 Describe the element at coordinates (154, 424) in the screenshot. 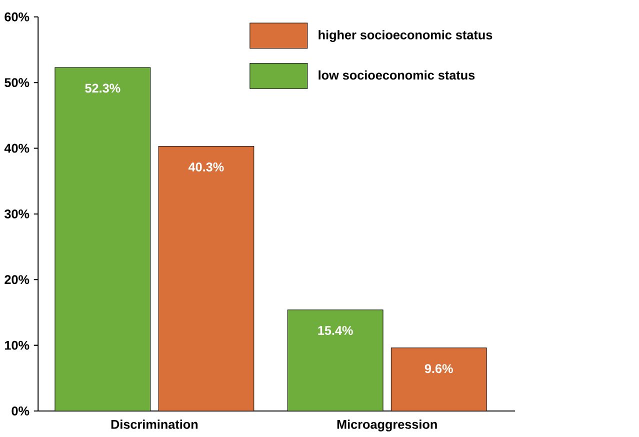

I see `x-tick-label: Discrimination` at that location.